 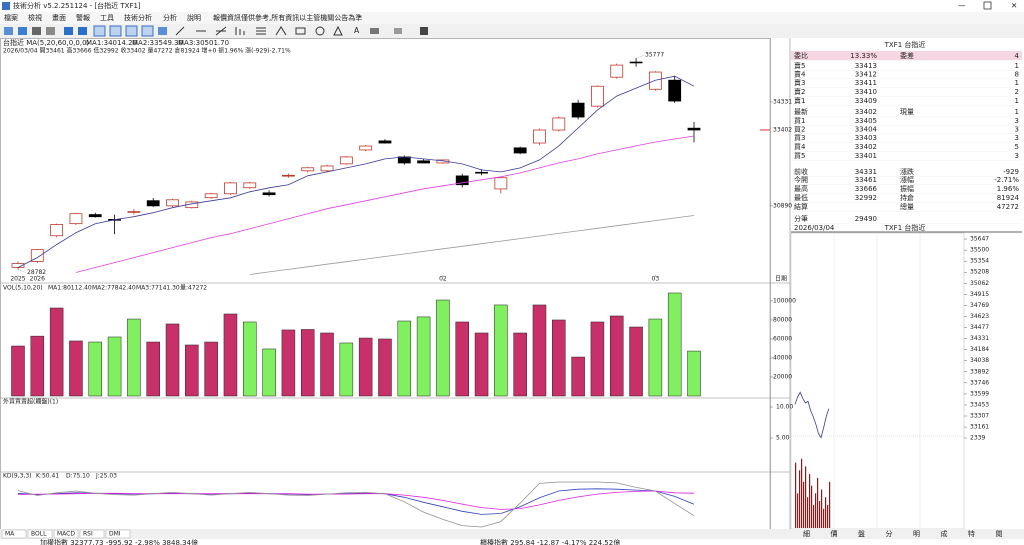 I want to click on quote-label: 買4, so click(x=800, y=147).